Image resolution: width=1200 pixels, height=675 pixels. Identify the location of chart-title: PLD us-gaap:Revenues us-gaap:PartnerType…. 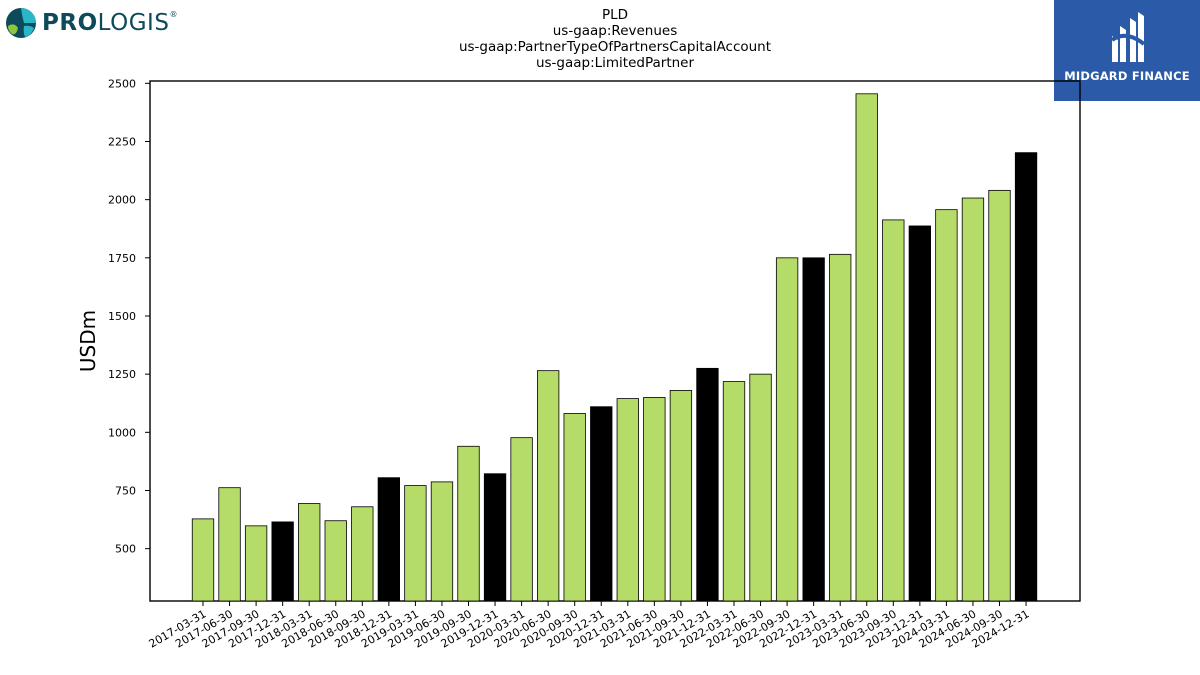
(615, 39).